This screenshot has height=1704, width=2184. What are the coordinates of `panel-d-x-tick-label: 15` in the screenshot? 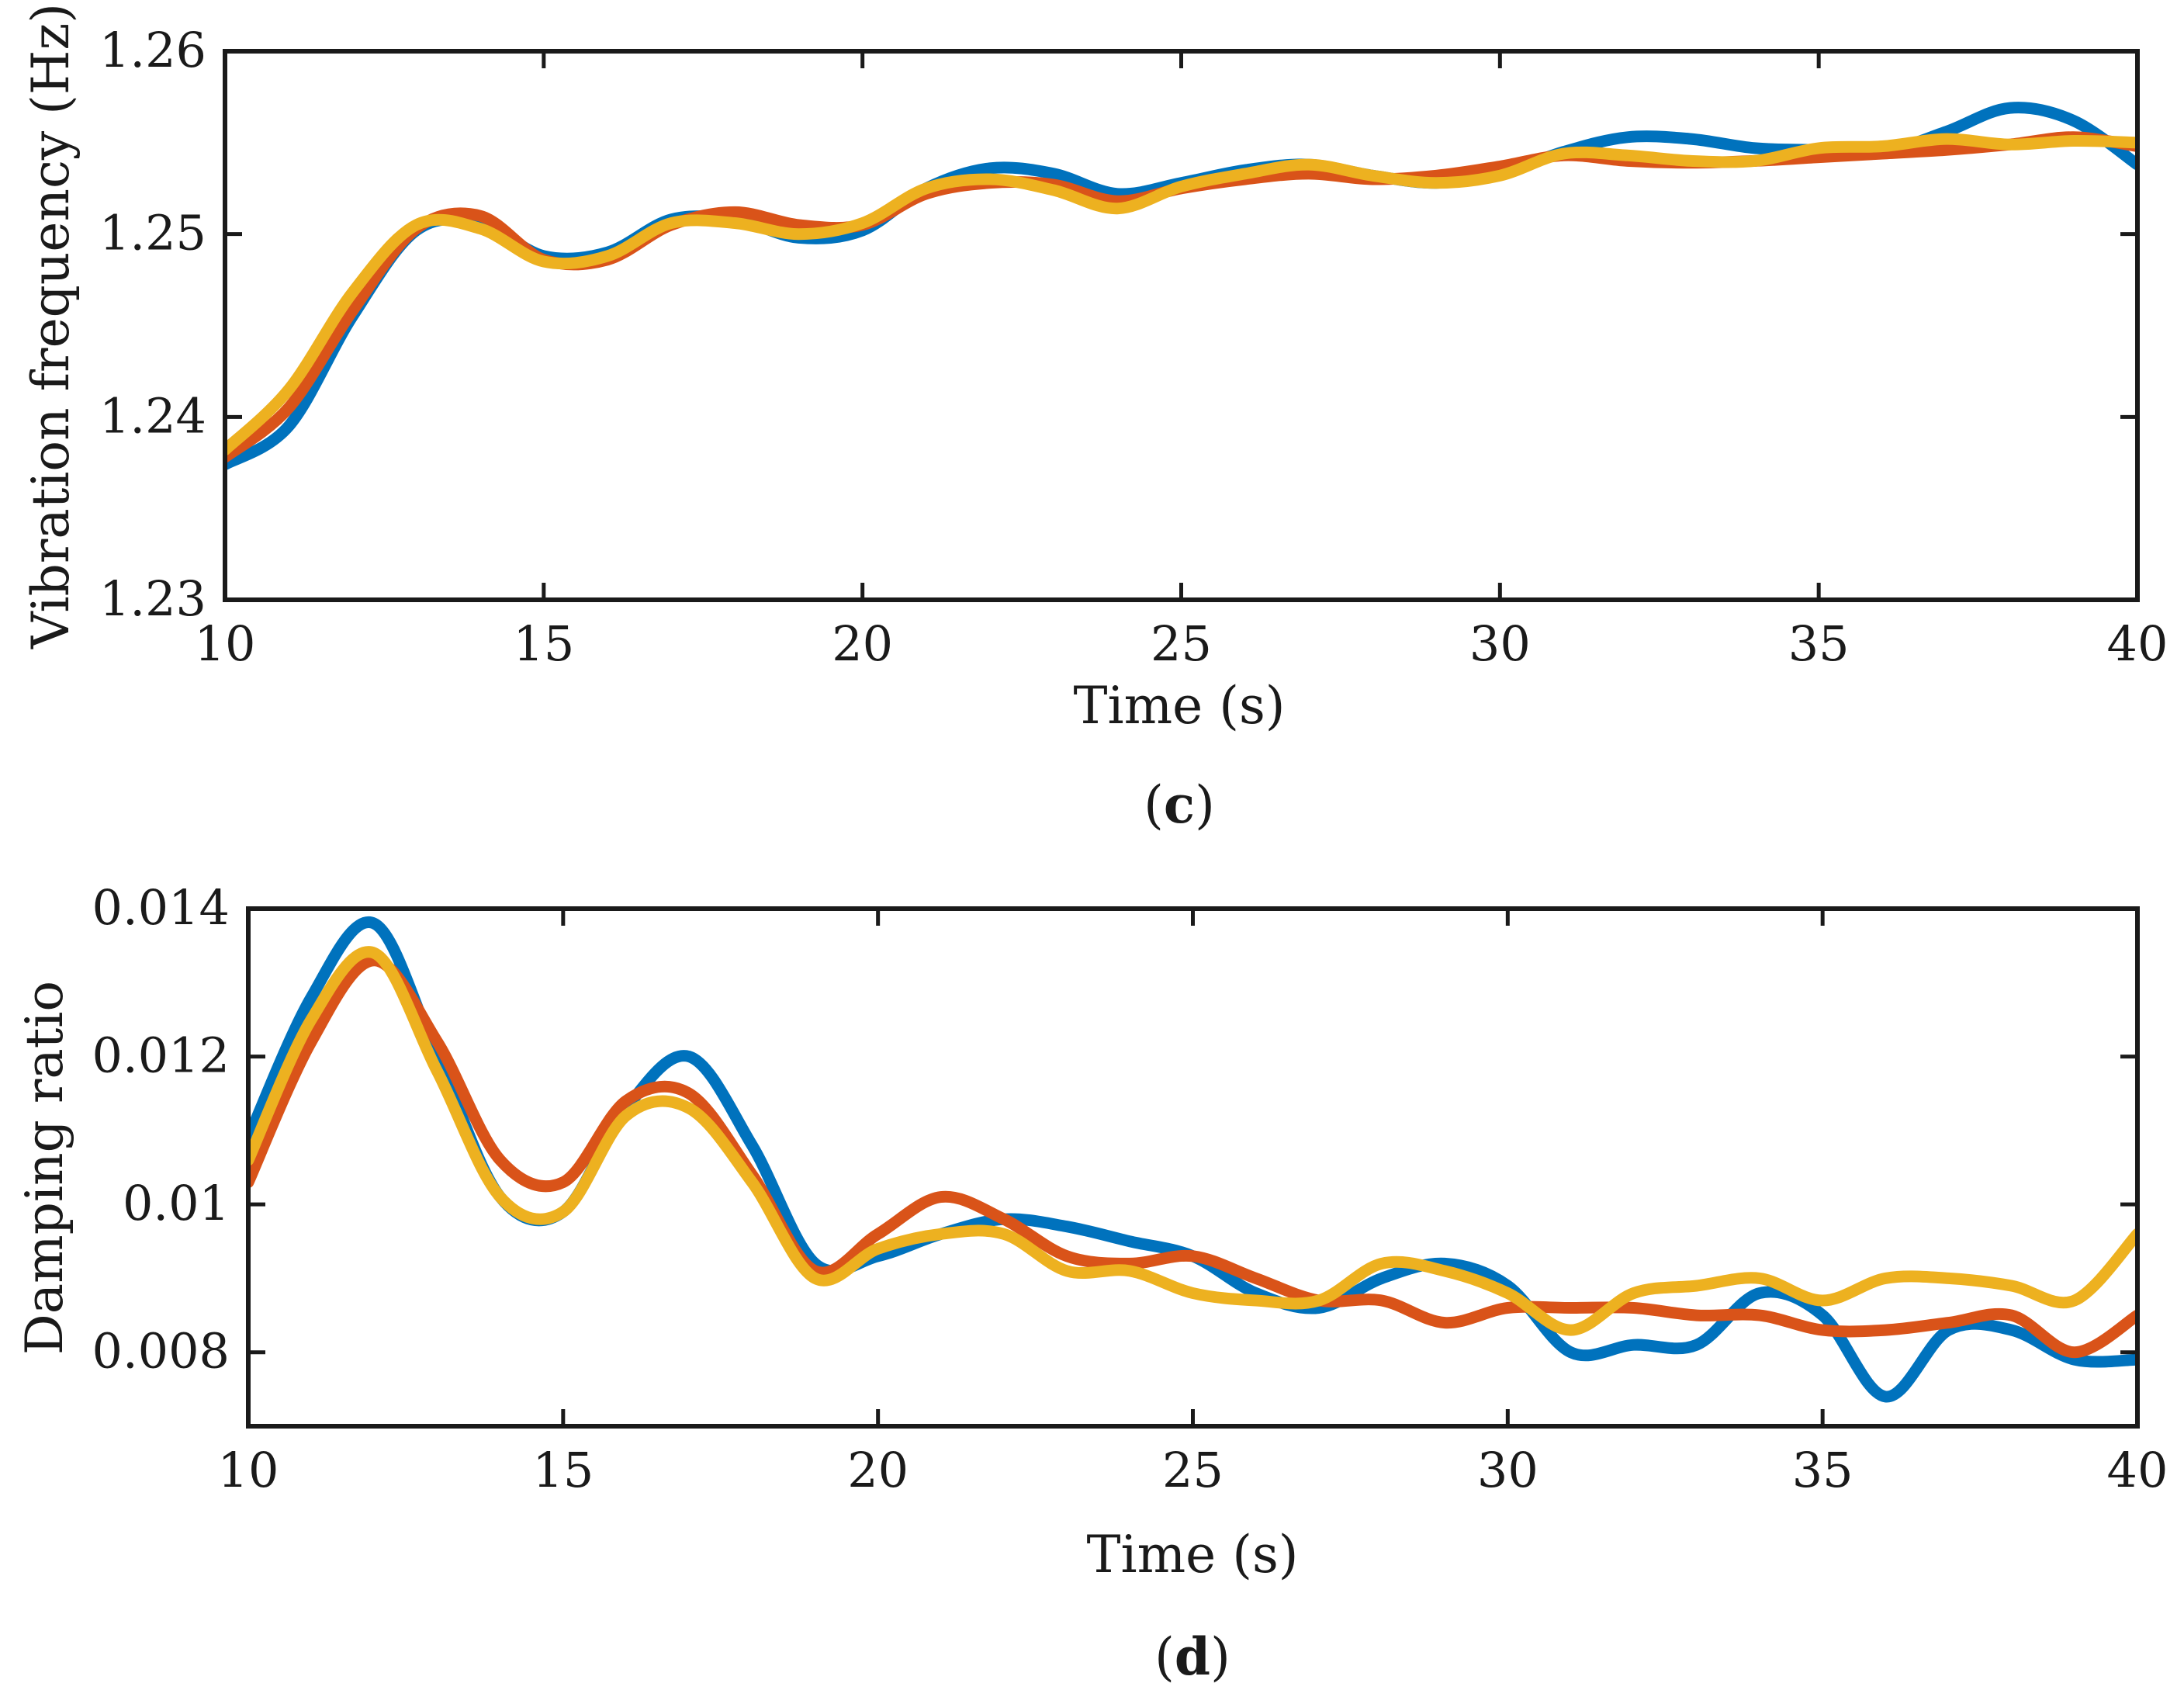 It's located at (563, 1470).